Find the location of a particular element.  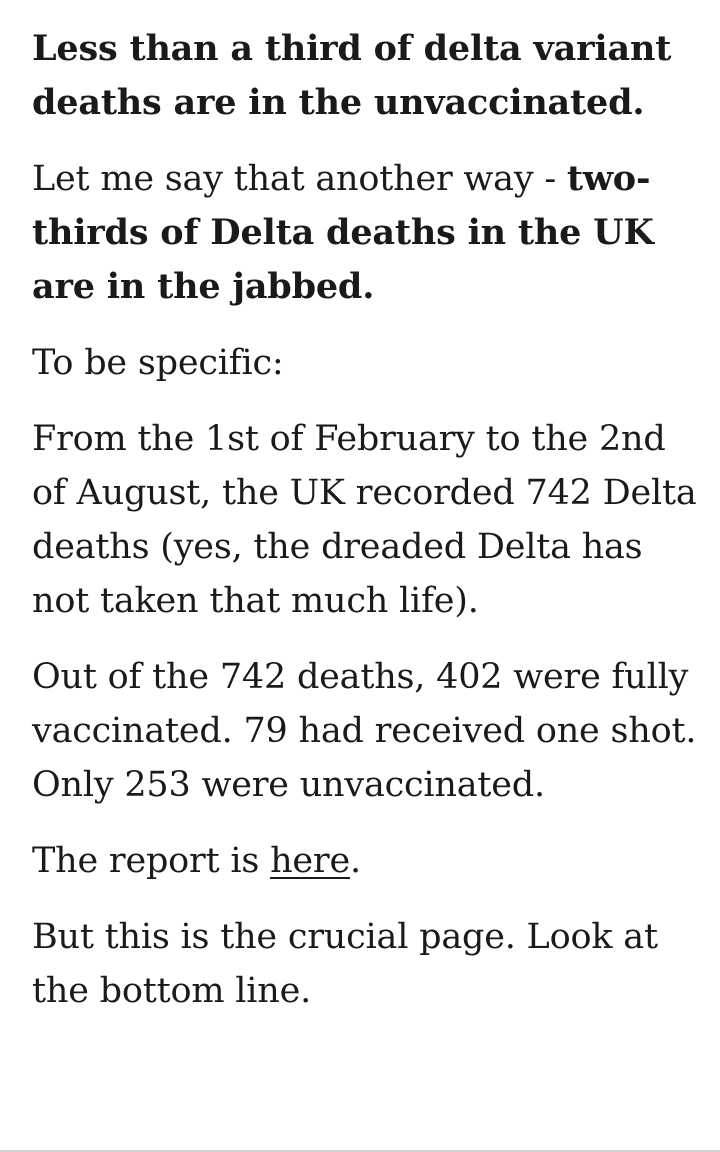

report-lead: The report is is located at coordinates (151, 861).